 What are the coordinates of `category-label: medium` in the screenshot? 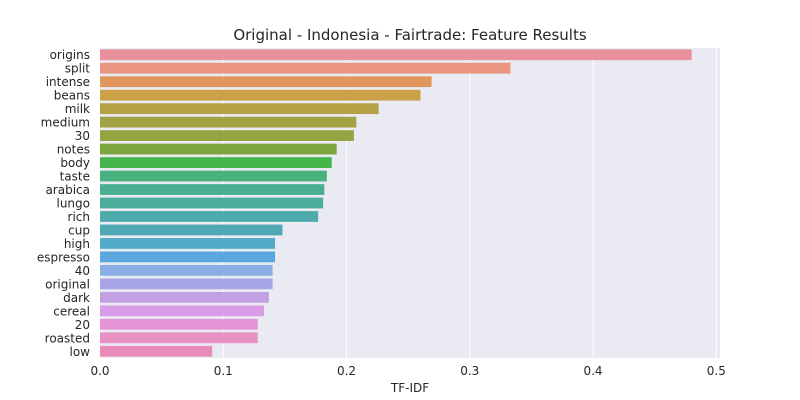 It's located at (65, 123).